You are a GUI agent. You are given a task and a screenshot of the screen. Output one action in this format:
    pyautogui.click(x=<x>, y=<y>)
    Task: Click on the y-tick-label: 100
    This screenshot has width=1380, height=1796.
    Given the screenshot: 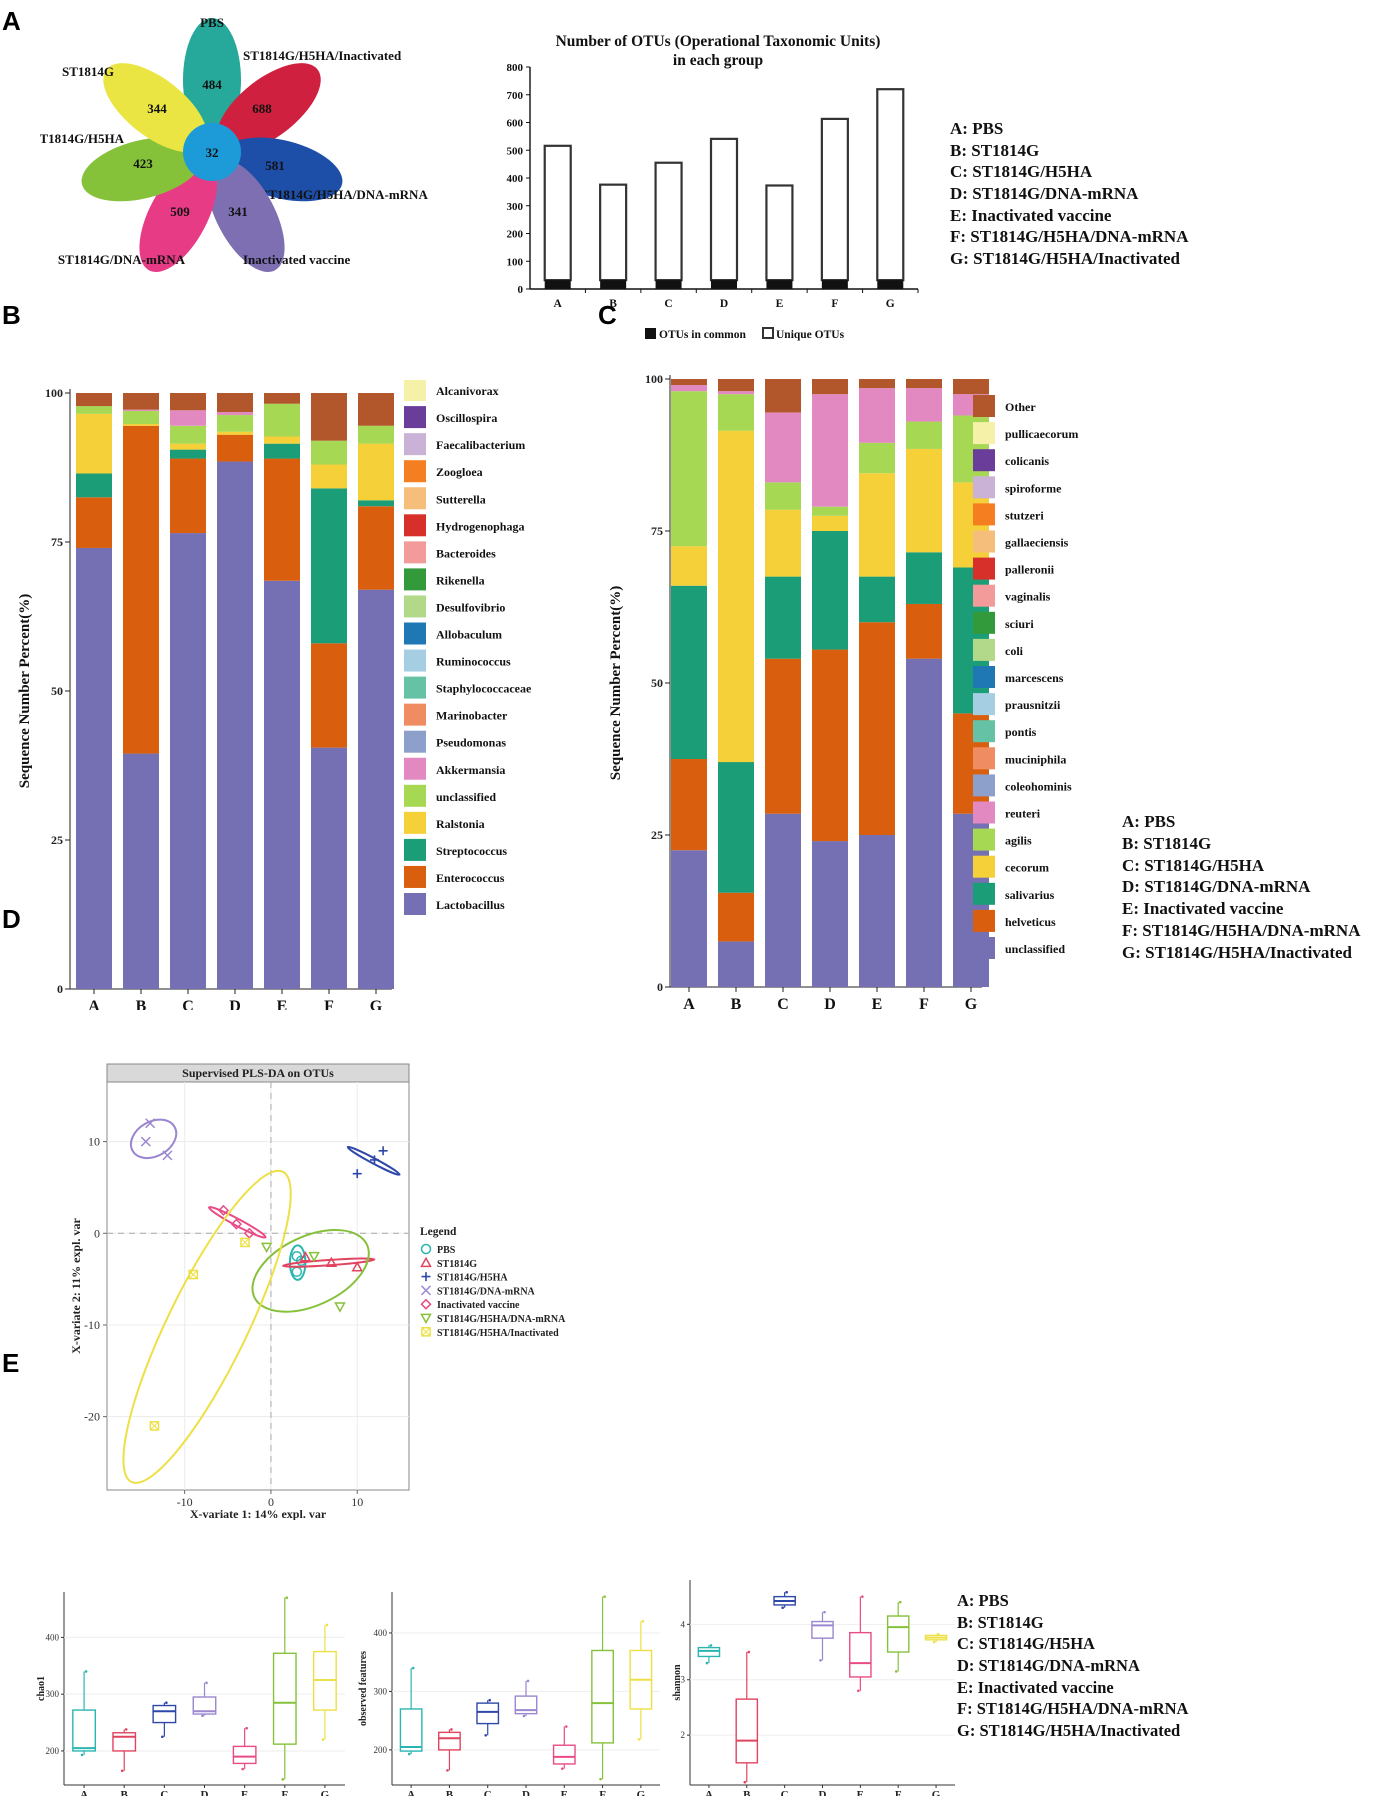 What is the action you would take?
    pyautogui.click(x=515, y=262)
    